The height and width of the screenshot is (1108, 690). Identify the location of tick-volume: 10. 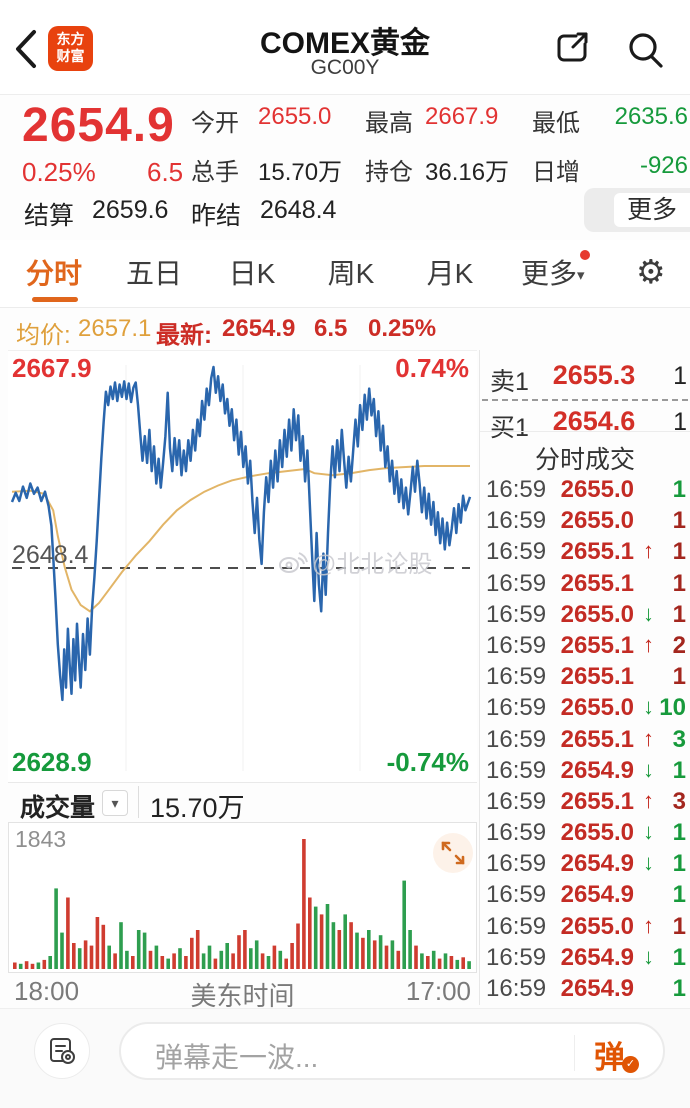
(672, 708).